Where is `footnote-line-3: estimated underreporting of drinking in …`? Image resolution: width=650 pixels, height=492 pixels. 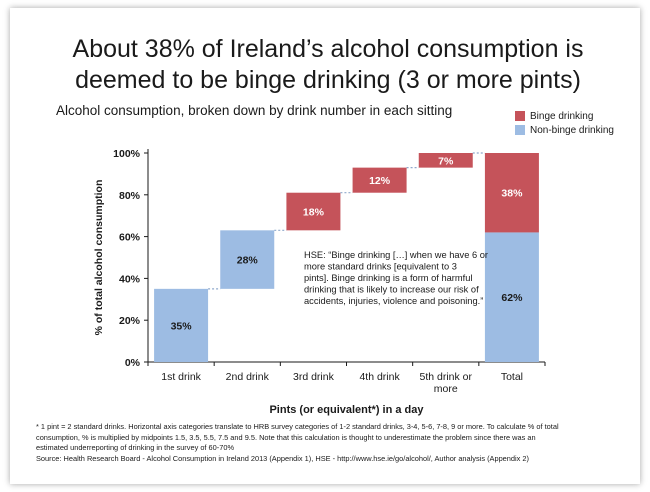 footnote-line-3: estimated underreporting of drinking in … is located at coordinates (135, 447).